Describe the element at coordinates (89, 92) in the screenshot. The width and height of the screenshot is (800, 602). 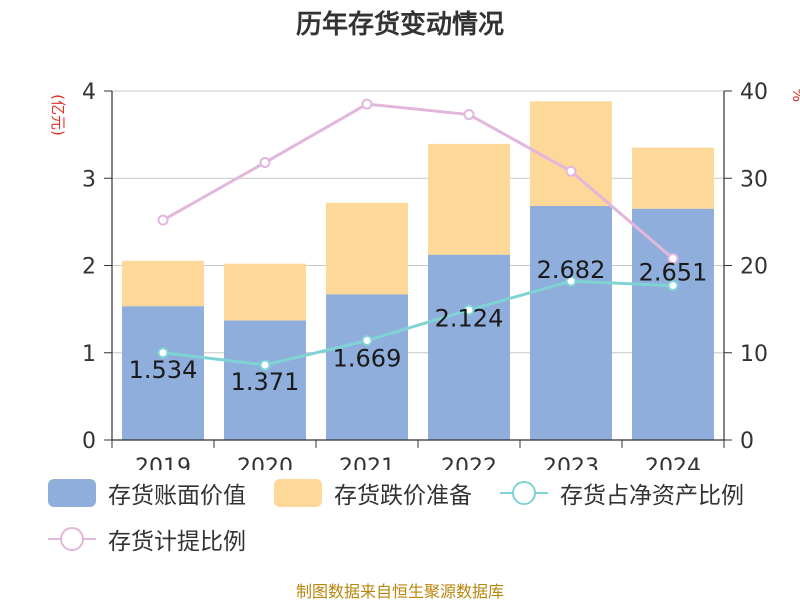
I see `left-tick-label: 4` at that location.